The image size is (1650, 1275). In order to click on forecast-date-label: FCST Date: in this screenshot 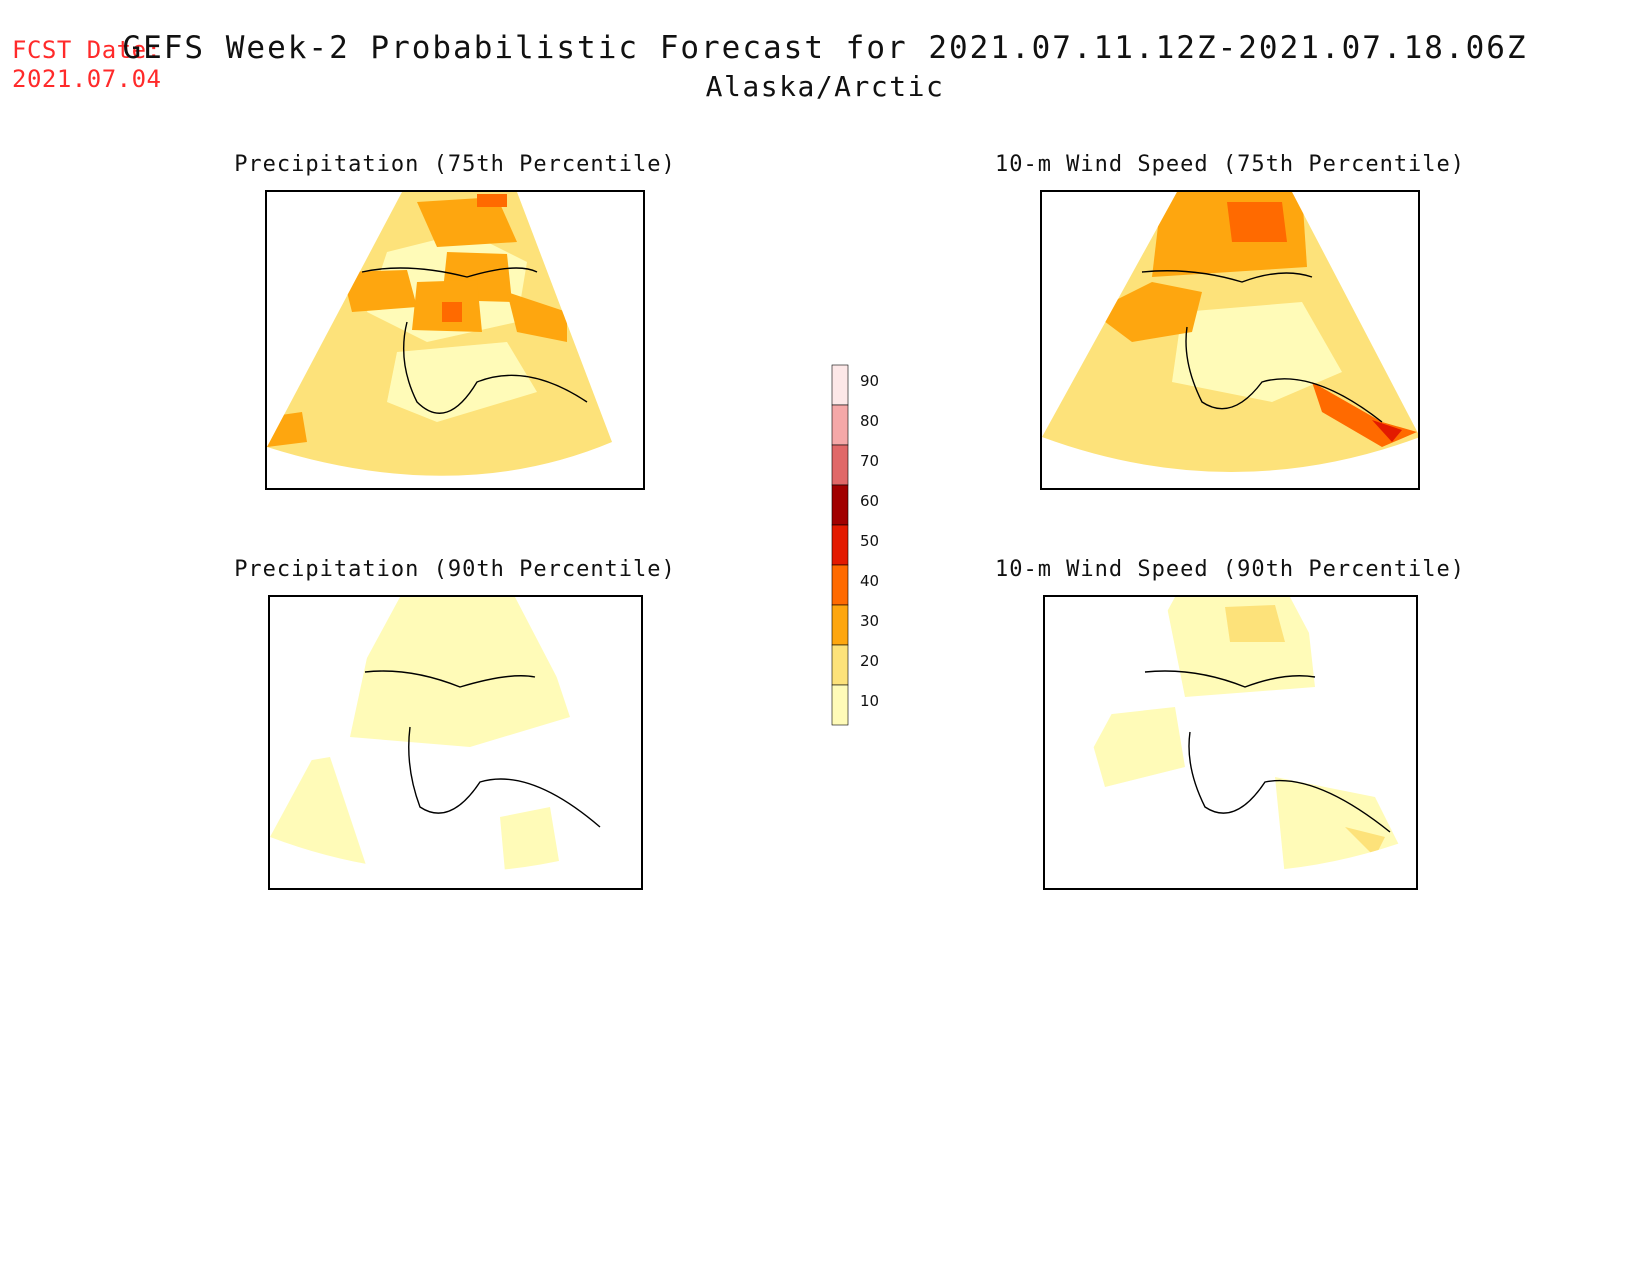, I will do `click(87, 50)`.